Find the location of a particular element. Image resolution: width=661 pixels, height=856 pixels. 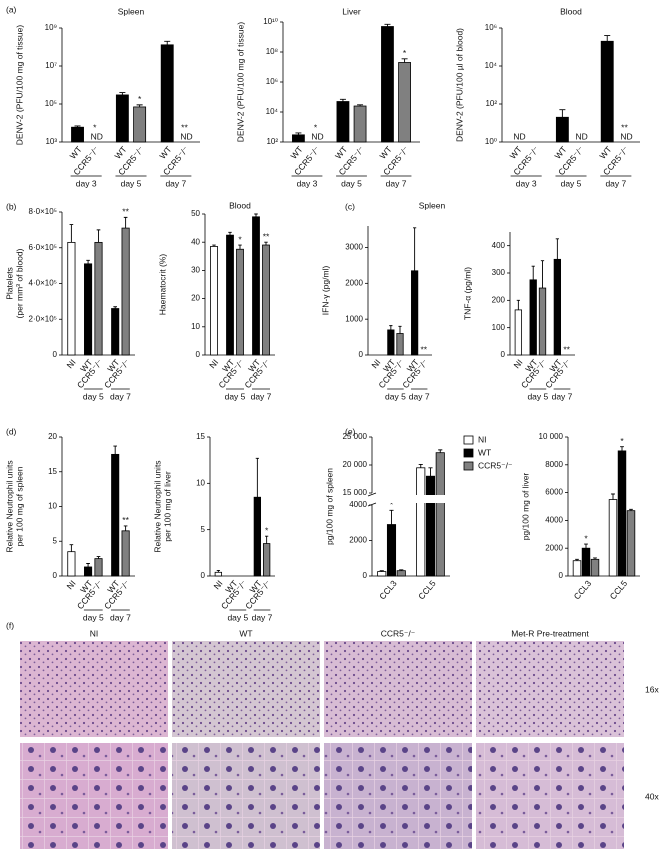

group-label: day 3 is located at coordinates (526, 183).